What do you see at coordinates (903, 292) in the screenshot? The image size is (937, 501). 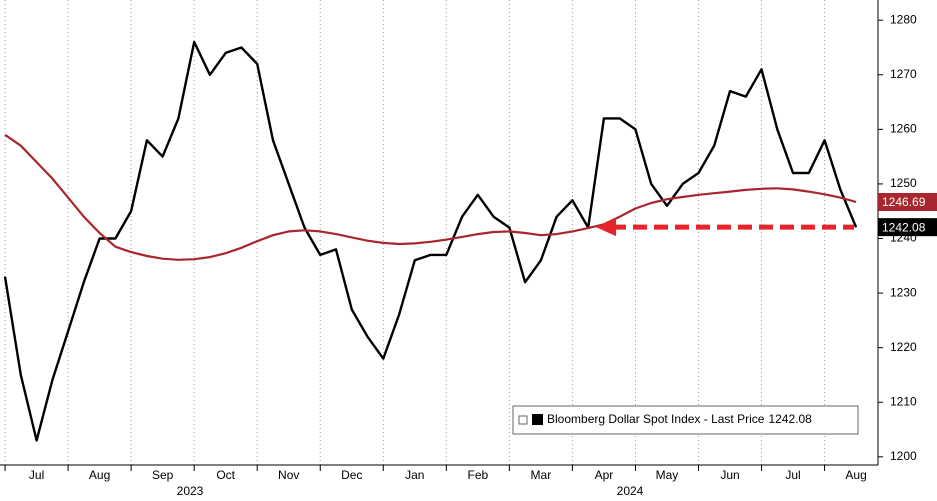 I see `y-tick-label: 1230` at bounding box center [903, 292].